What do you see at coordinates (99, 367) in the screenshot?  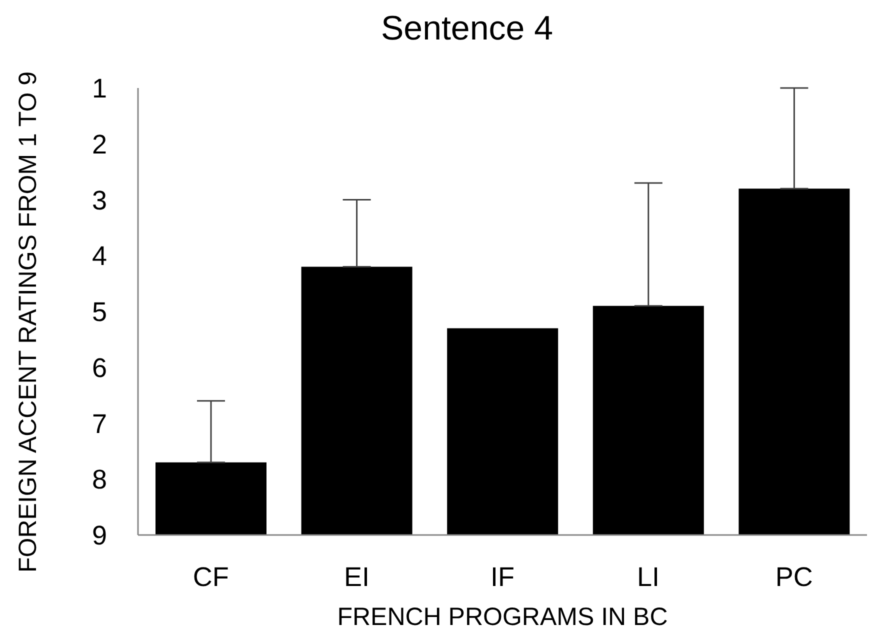 I see `y-tick-label: 6` at bounding box center [99, 367].